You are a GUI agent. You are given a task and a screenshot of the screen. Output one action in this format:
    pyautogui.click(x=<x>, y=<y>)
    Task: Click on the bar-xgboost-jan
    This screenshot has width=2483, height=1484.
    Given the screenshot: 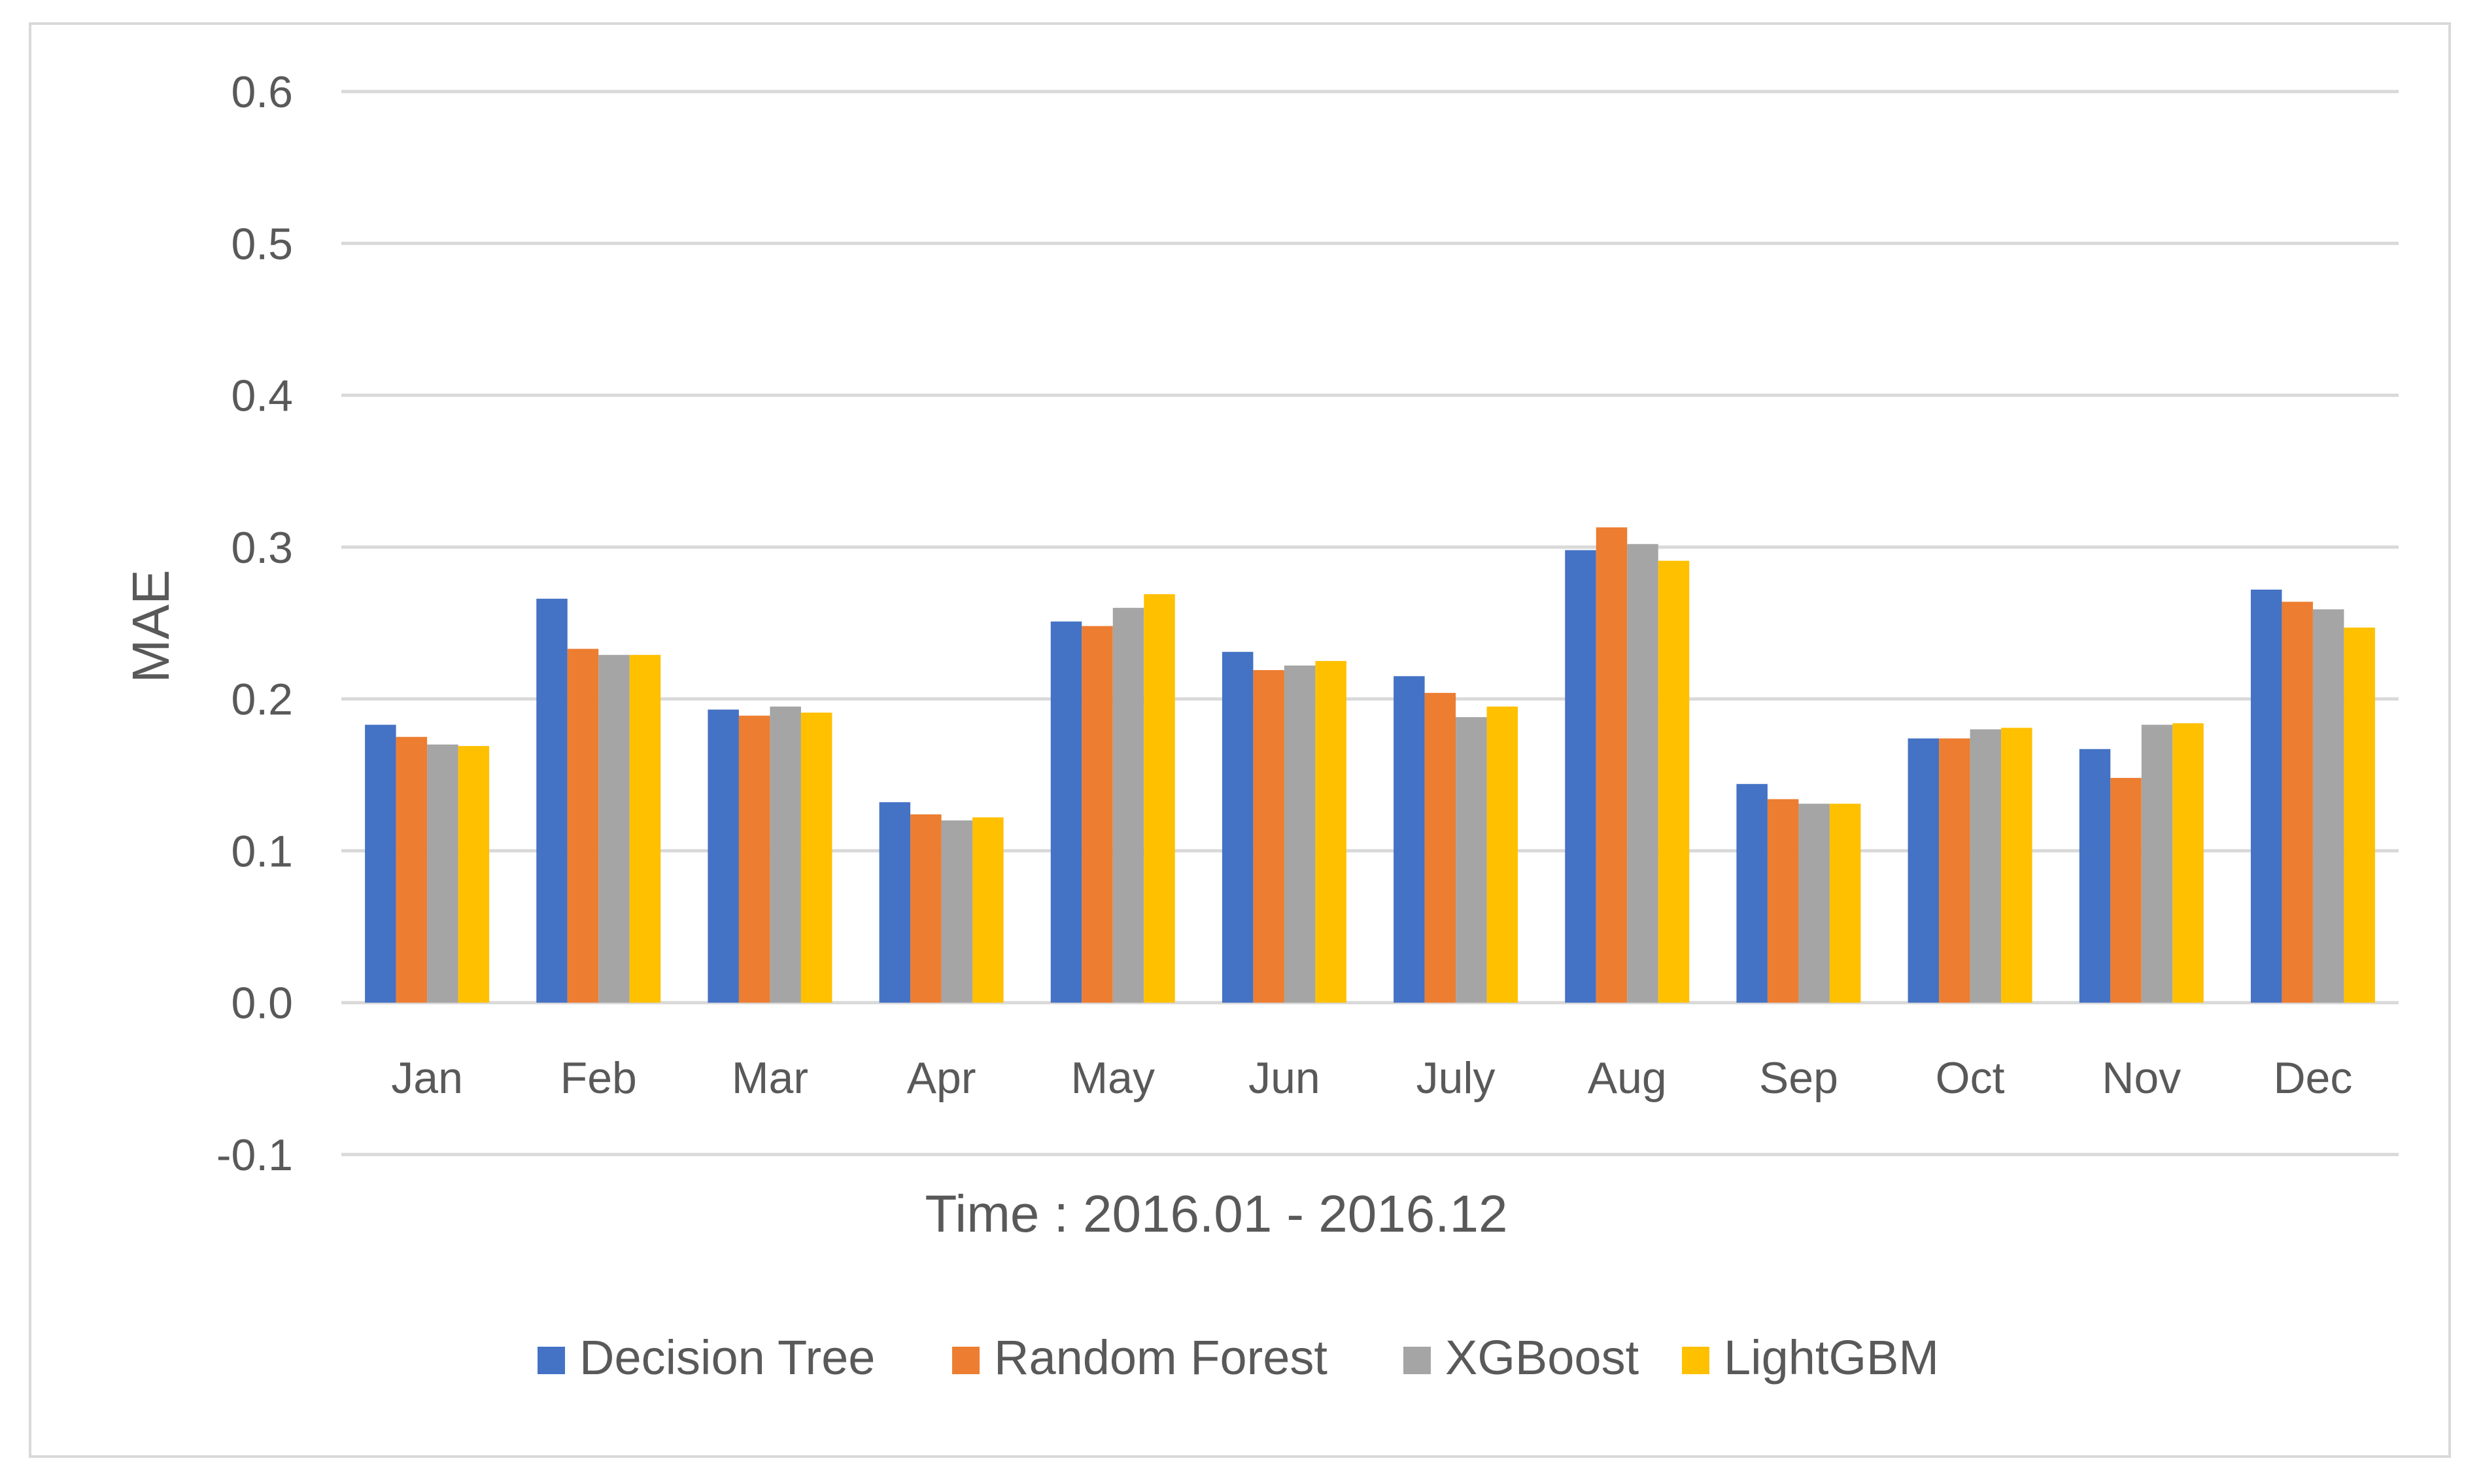 What is the action you would take?
    pyautogui.click(x=443, y=873)
    